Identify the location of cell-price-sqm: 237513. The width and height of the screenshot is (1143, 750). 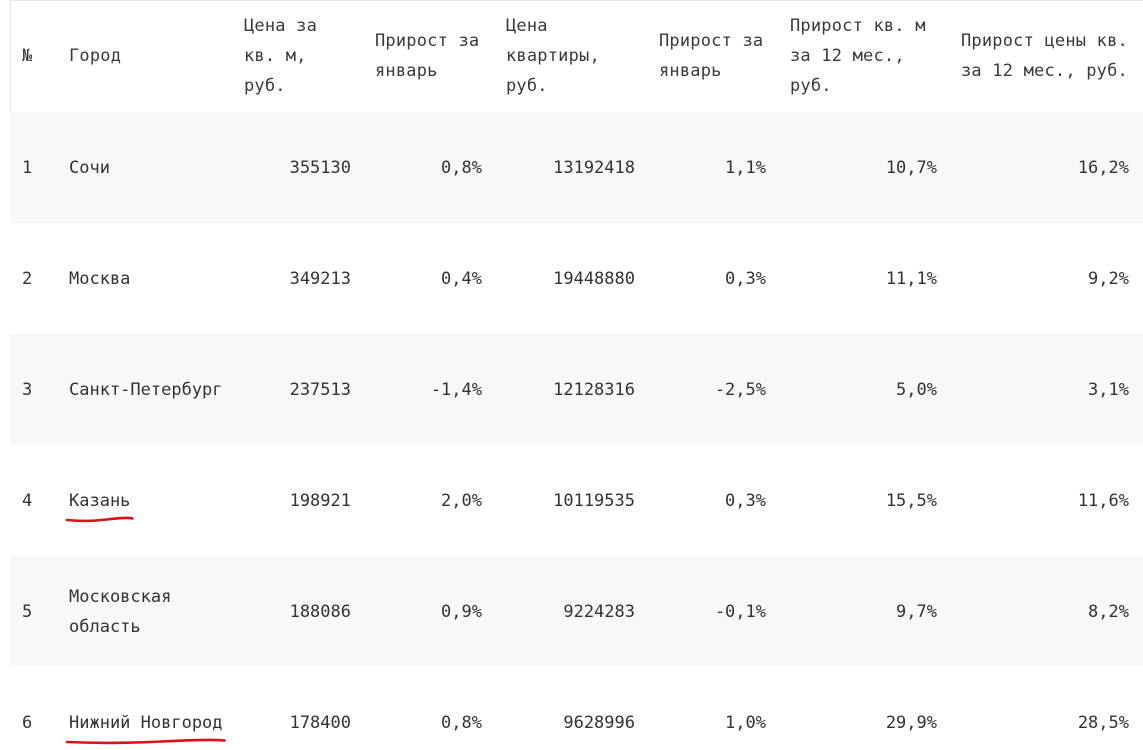
(320, 389).